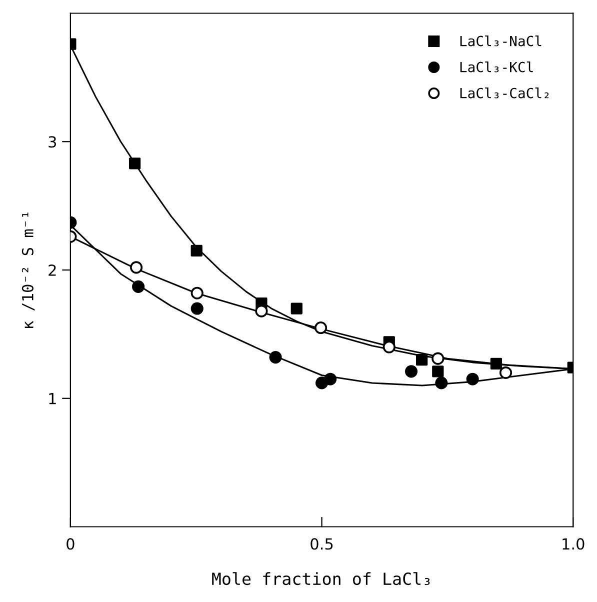 The height and width of the screenshot is (602, 597). What do you see at coordinates (496, 66) in the screenshot?
I see `legend-label: LaCl₃-KCl` at bounding box center [496, 66].